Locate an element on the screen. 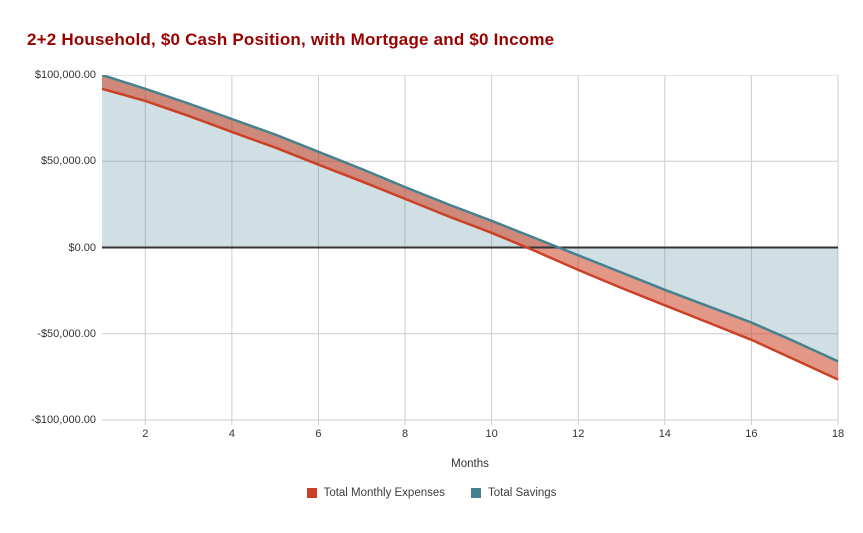 Image resolution: width=863 pixels, height=533 pixels. x-tick-label: 18 is located at coordinates (838, 434).